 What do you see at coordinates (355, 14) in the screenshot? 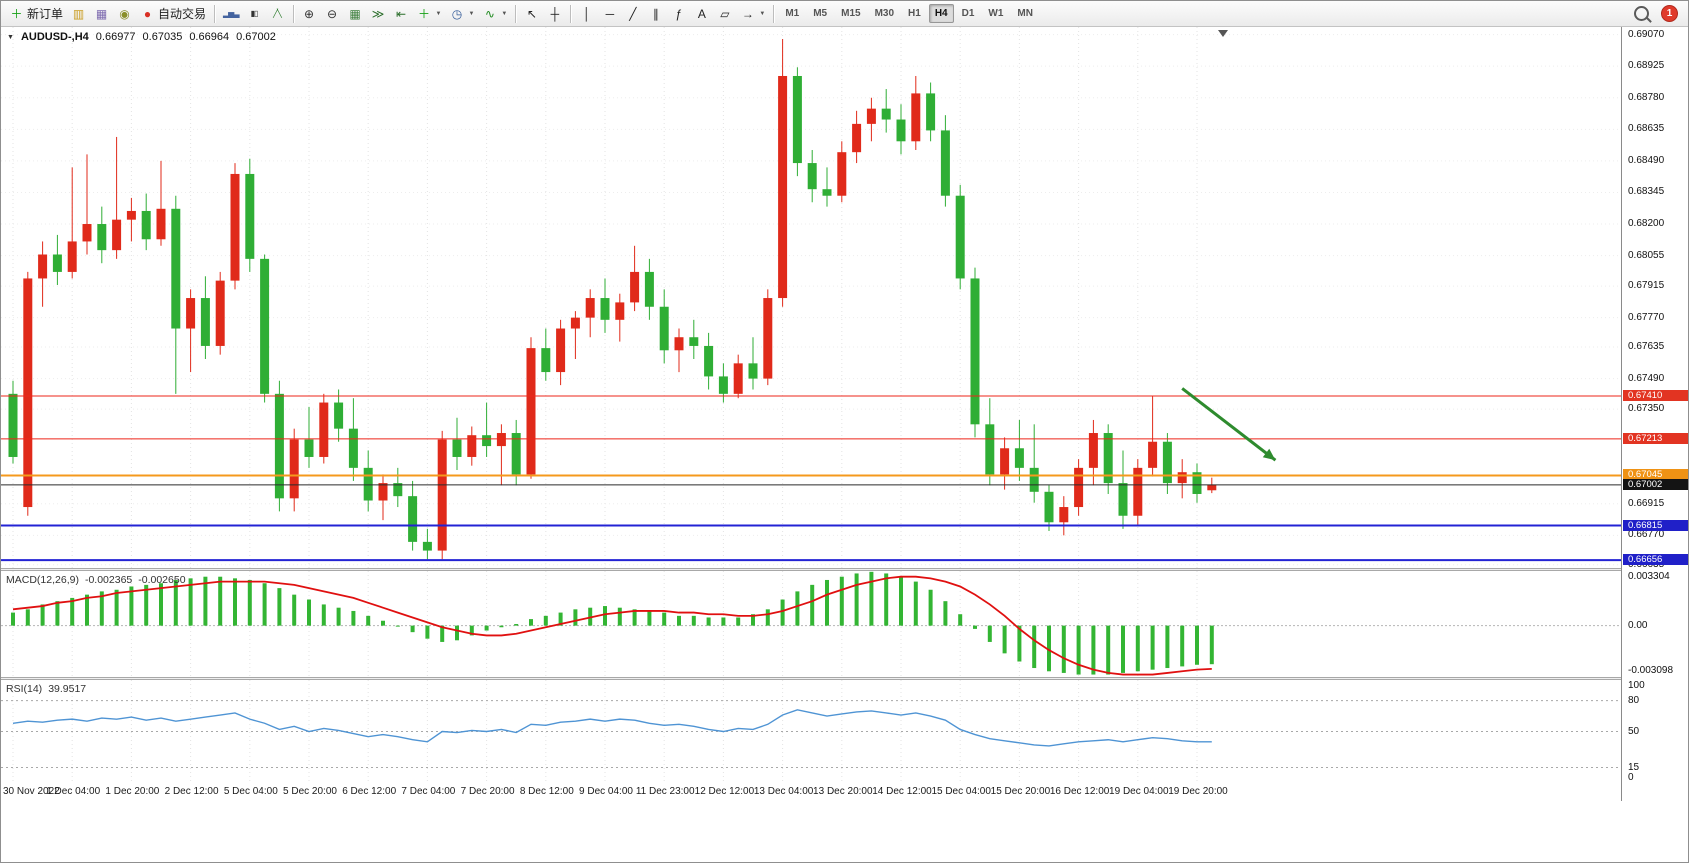
I see `tile-windows-button: ▦` at bounding box center [355, 14].